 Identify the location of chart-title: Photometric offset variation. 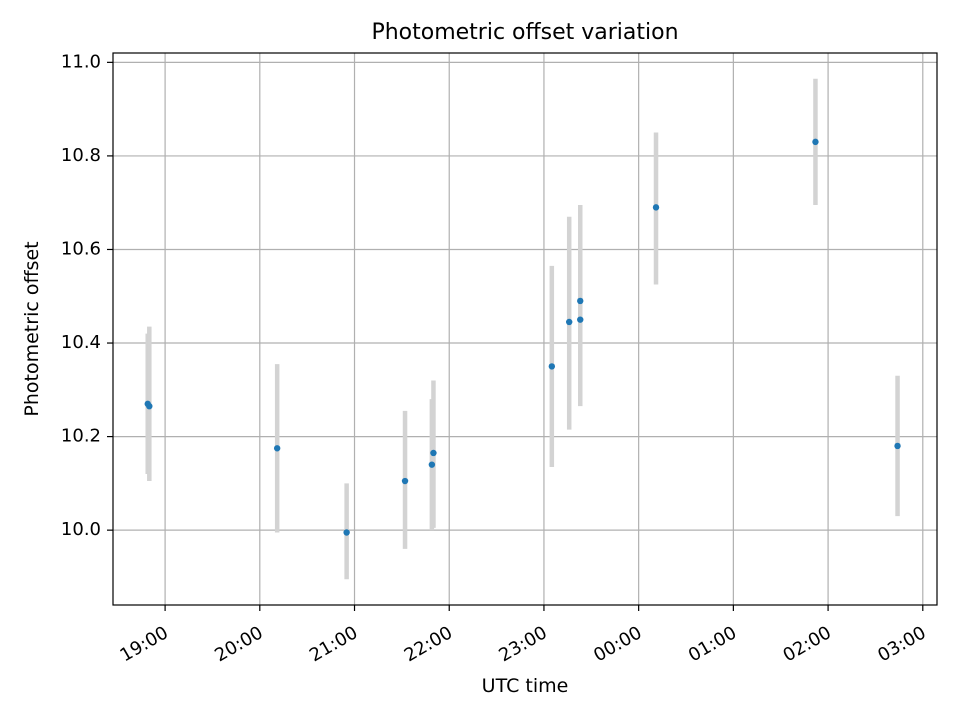
(524, 32).